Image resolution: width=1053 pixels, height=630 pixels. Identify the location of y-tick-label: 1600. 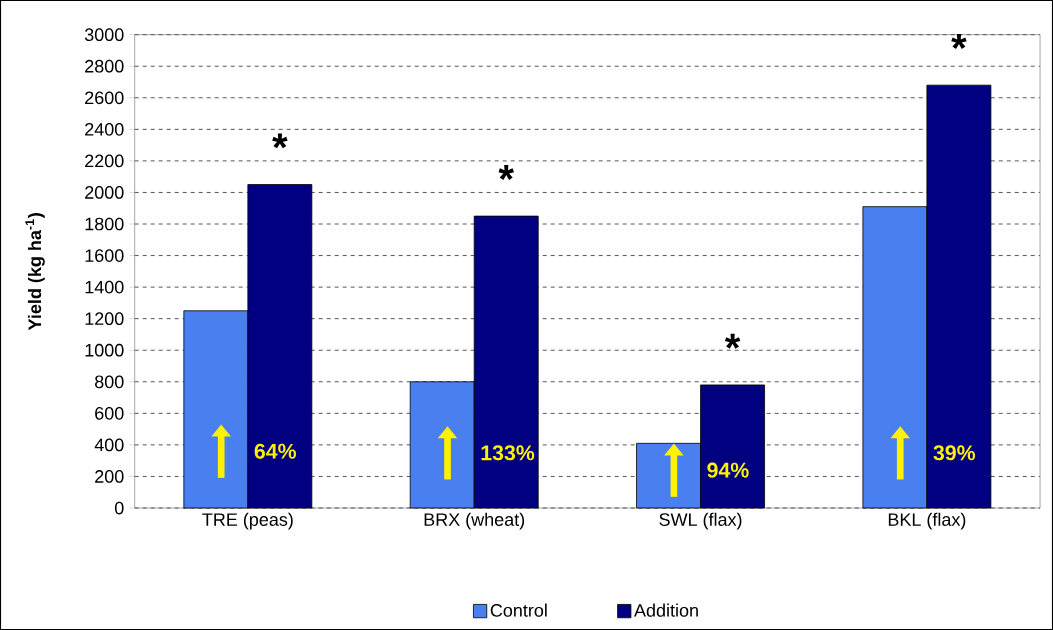
(104, 255).